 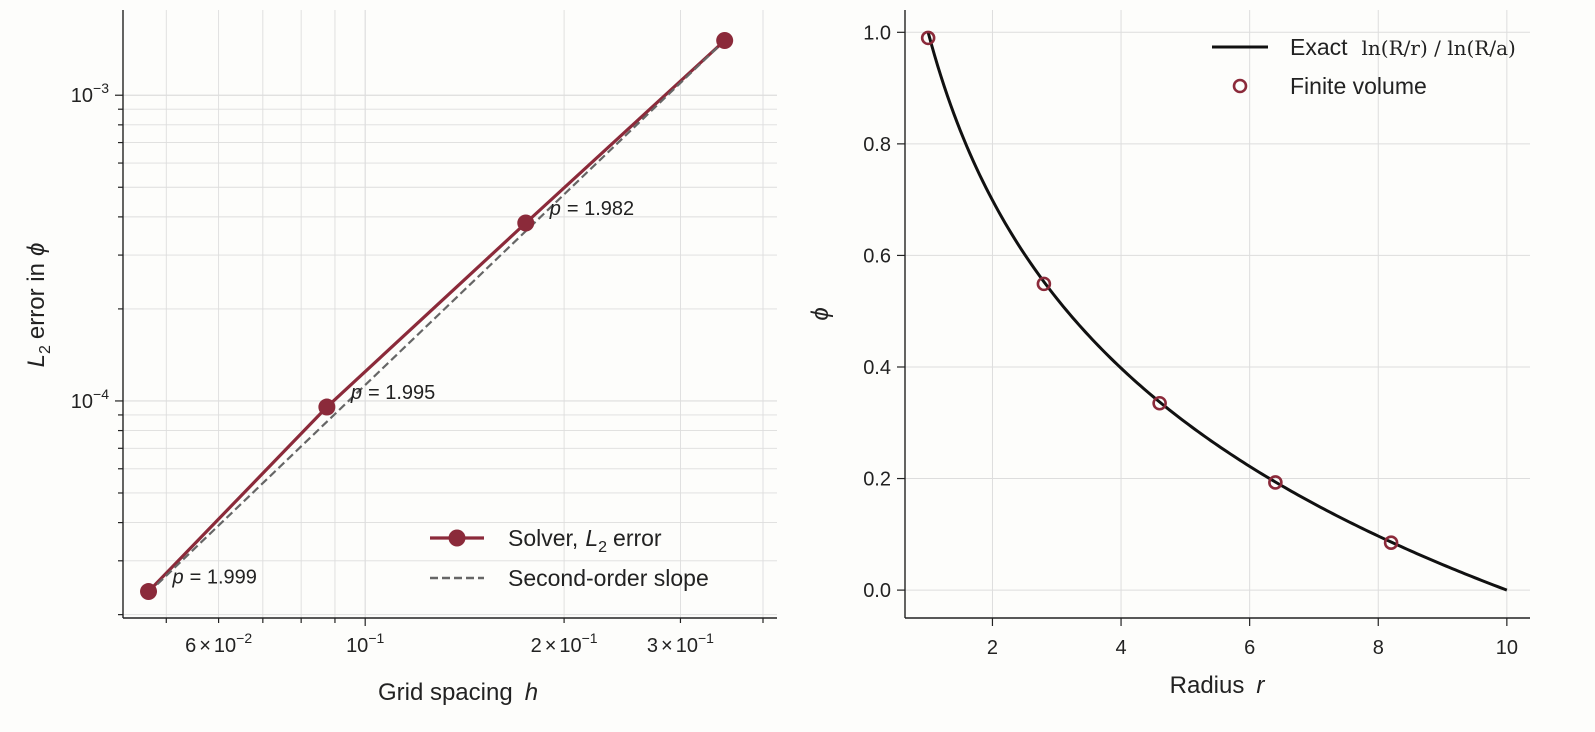 What do you see at coordinates (218, 643) in the screenshot?
I see `x-tick-label: 6 × 10⁻²` at bounding box center [218, 643].